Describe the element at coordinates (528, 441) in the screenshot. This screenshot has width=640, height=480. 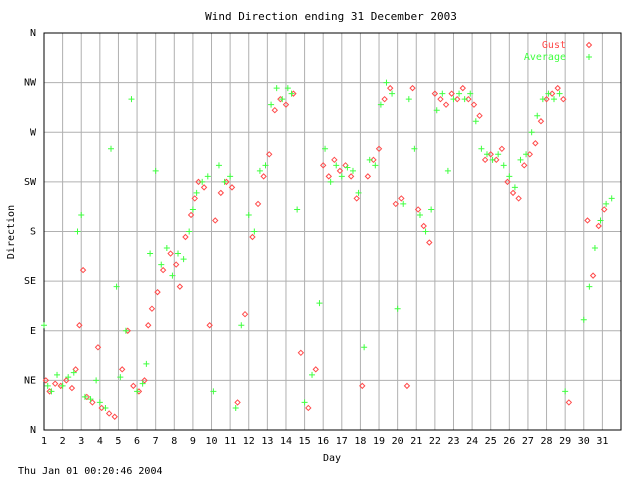
I see `x-tick-label: 27` at that location.